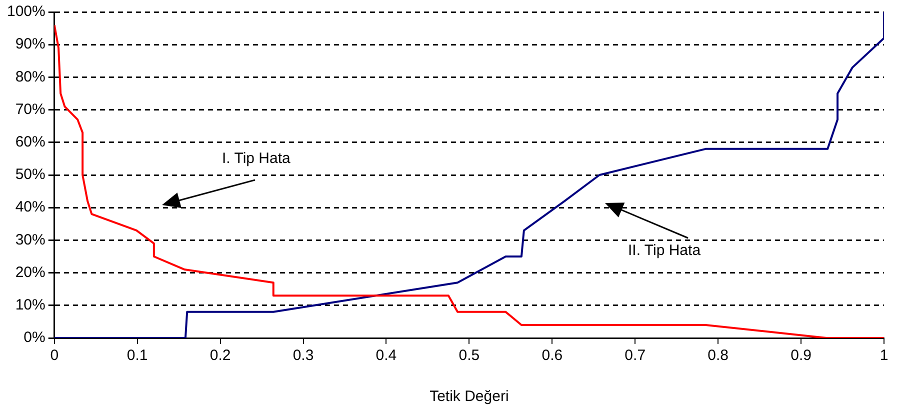 This screenshot has height=414, width=912. Describe the element at coordinates (884, 355) in the screenshot. I see `x-tick-label: 1` at that location.